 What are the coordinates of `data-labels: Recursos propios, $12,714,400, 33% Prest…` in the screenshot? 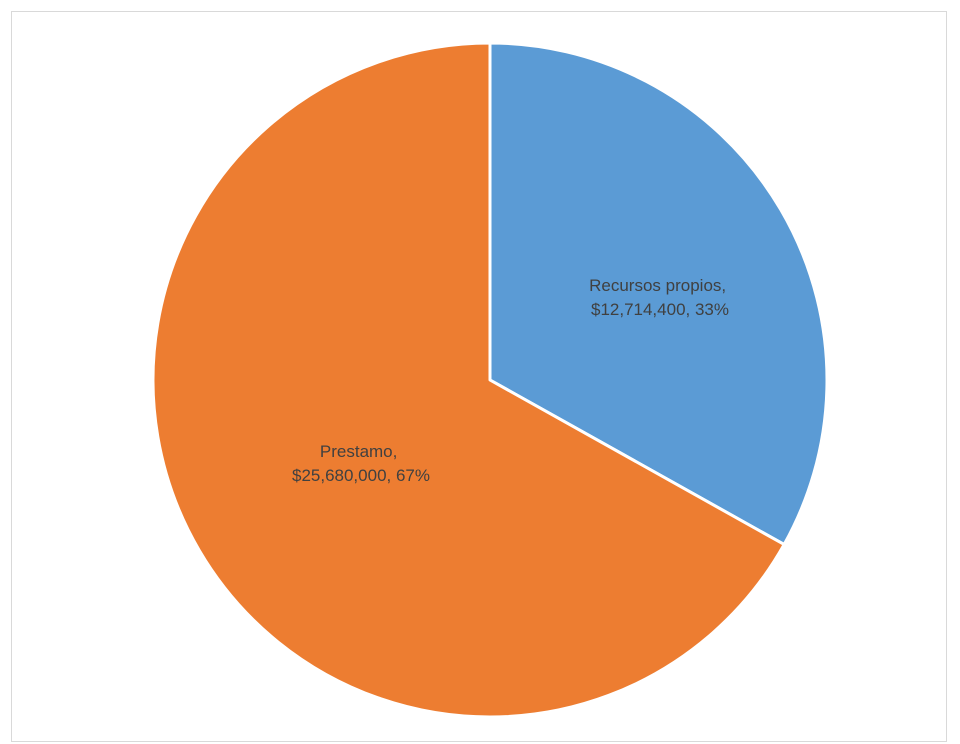 It's located at (511, 380).